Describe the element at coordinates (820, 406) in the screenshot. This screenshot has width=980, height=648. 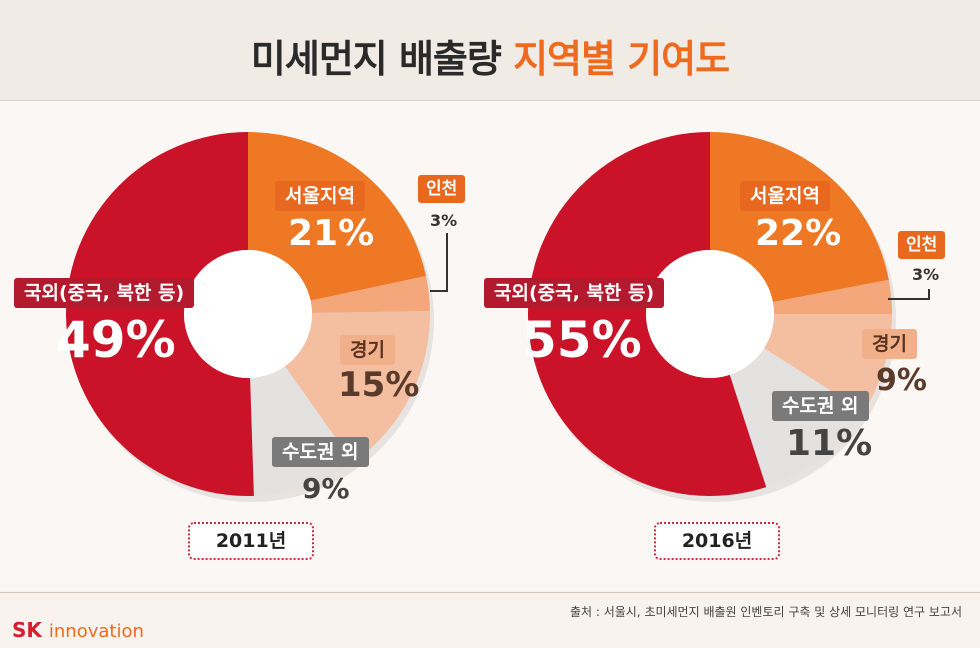
I see `label-other-2016: 수도권 외` at that location.